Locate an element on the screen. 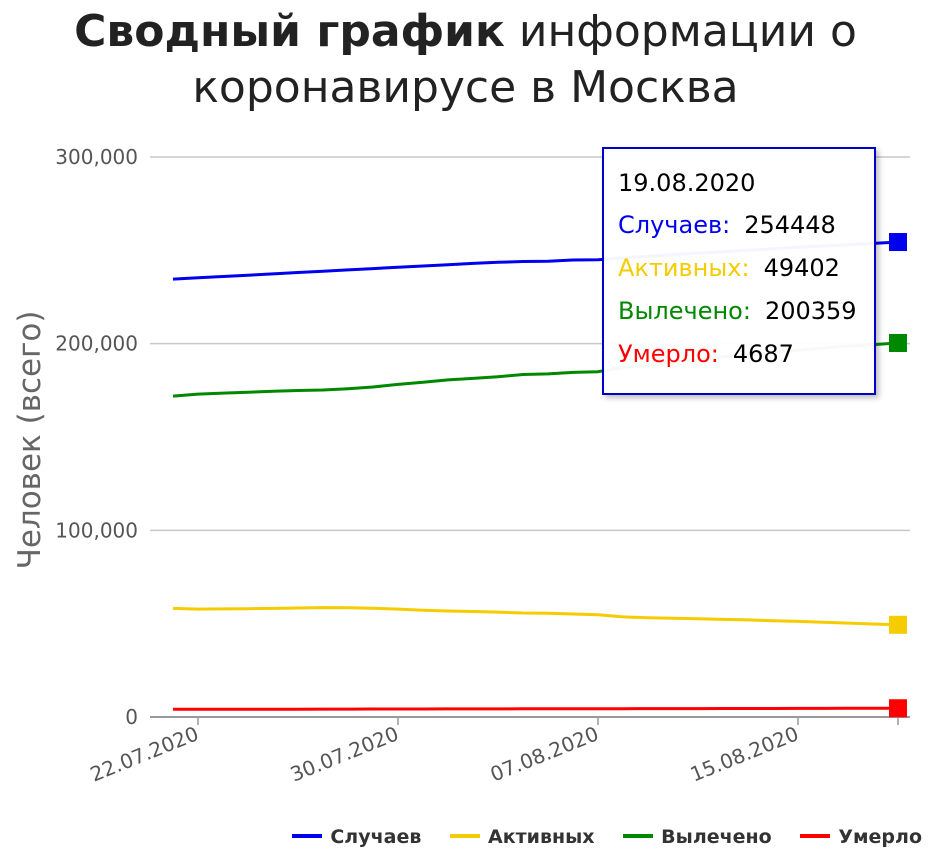 The image size is (931, 859). tooltip-value-deaths: 4687 is located at coordinates (763, 354).